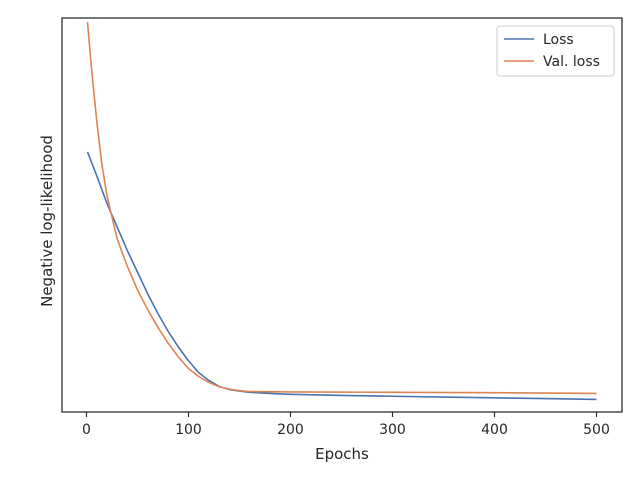 This screenshot has height=480, width=640. What do you see at coordinates (86, 430) in the screenshot?
I see `x-tick-label: 0` at bounding box center [86, 430].